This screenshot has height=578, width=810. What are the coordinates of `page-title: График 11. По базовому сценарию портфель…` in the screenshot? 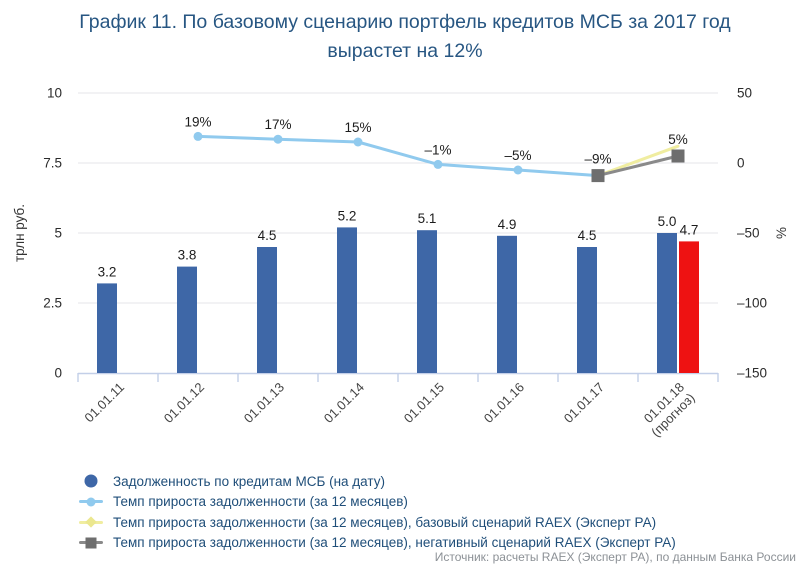 It's located at (405, 37).